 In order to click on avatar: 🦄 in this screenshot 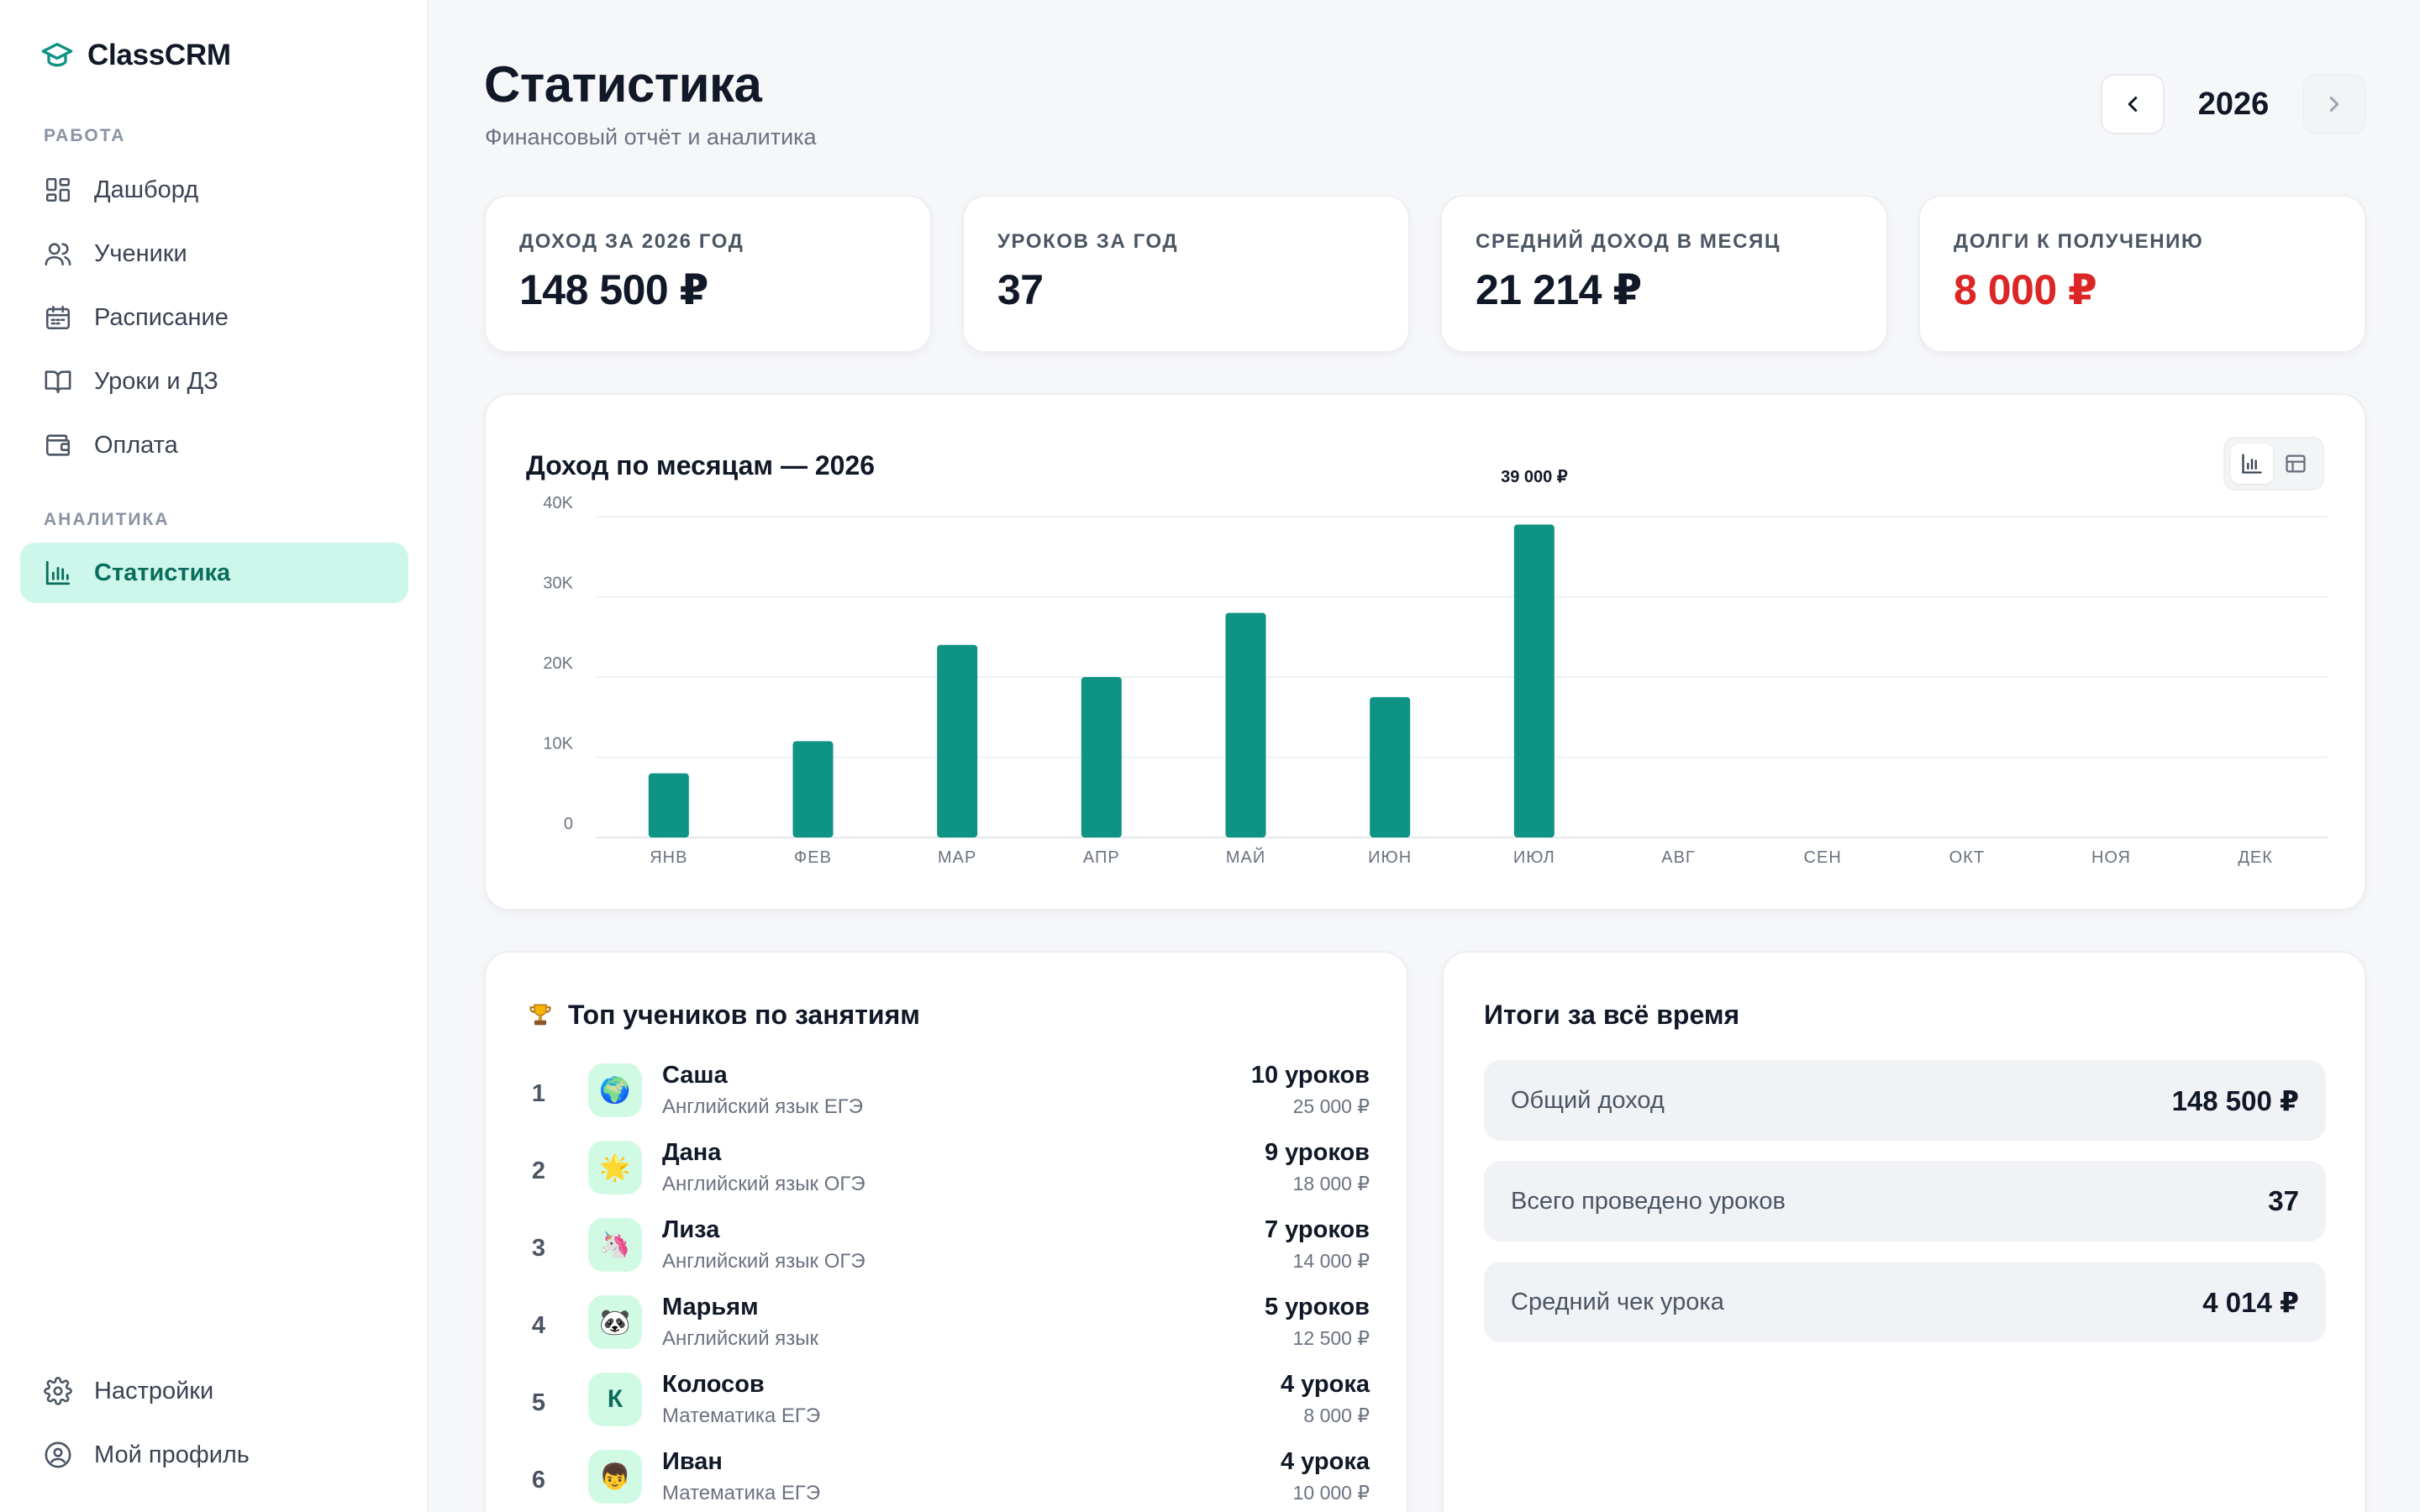, I will do `click(615, 1245)`.